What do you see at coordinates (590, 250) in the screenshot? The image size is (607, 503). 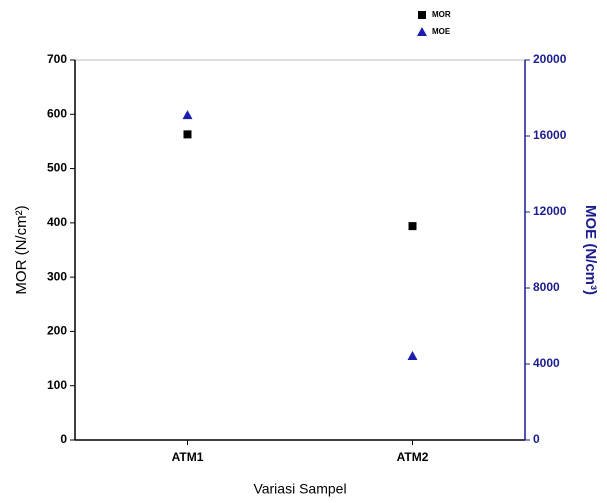 I see `y2-axis-label: MOE (N/cm³)` at bounding box center [590, 250].